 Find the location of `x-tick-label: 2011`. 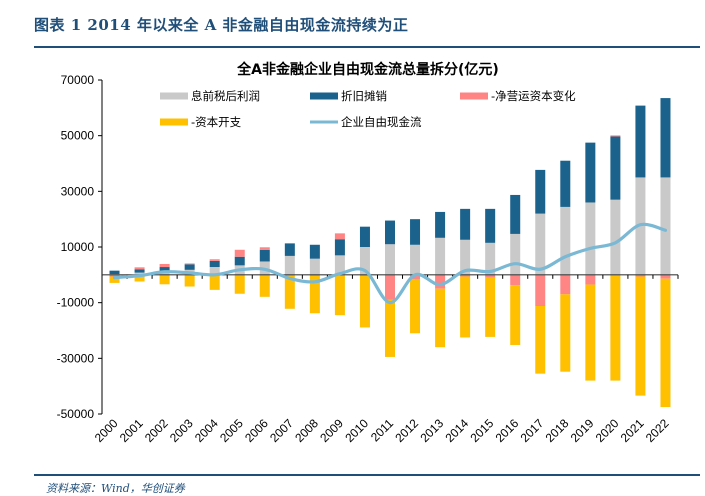

x-tick-label: 2011 is located at coordinates (382, 430).